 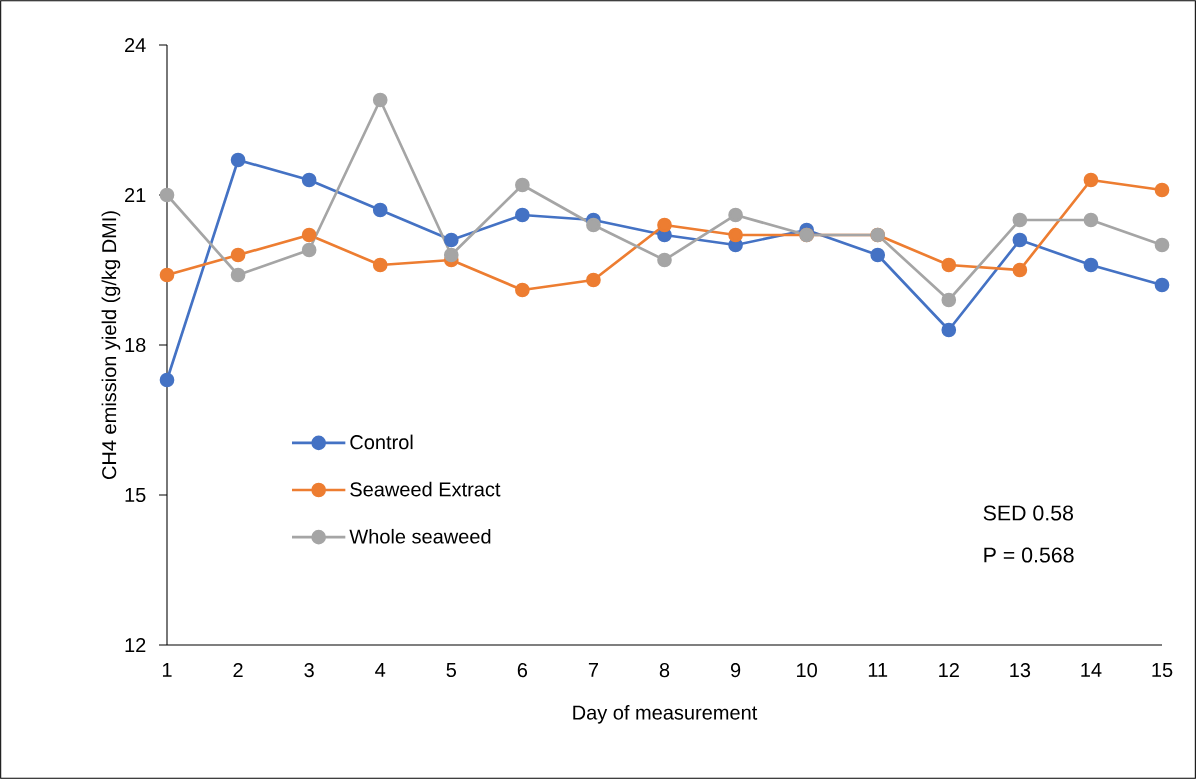 I want to click on x-axis-title: Day of measurement, so click(x=665, y=714).